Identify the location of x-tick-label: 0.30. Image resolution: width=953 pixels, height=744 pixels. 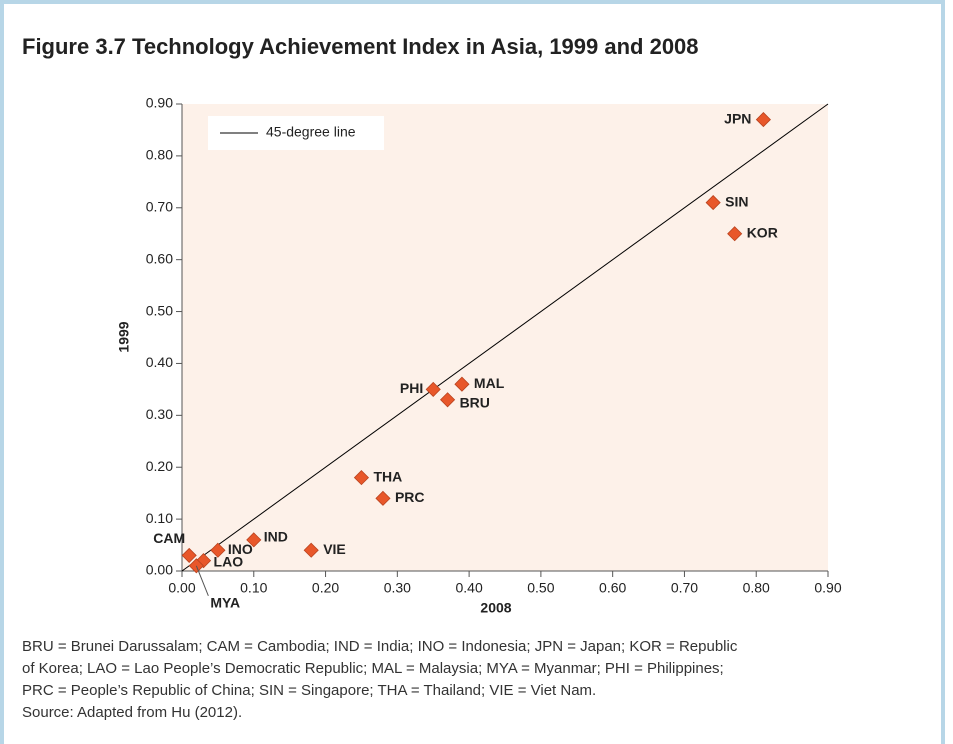
(397, 588).